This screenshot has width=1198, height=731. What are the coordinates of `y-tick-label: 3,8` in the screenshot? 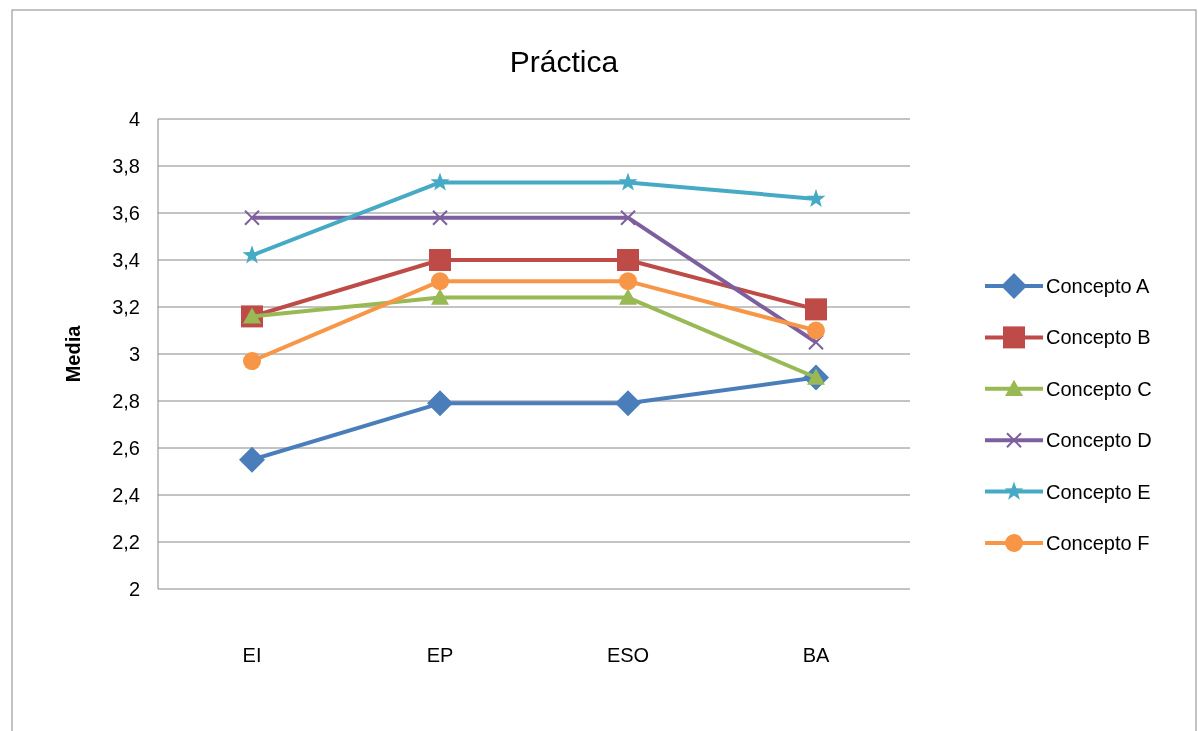 It's located at (126, 166).